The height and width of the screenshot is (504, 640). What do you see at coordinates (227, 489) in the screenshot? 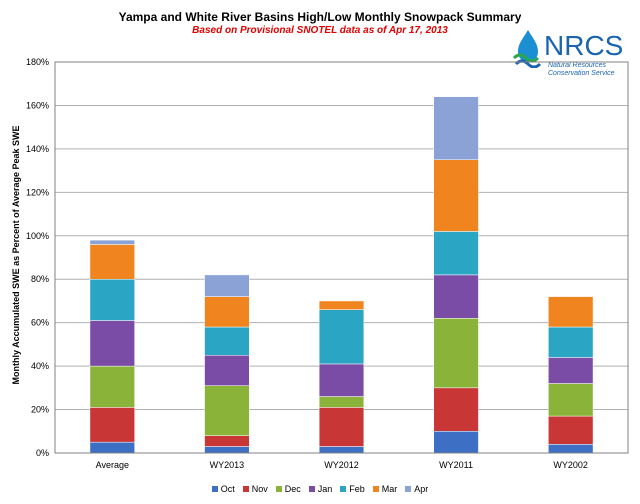
I see `legend-label: Oct` at bounding box center [227, 489].